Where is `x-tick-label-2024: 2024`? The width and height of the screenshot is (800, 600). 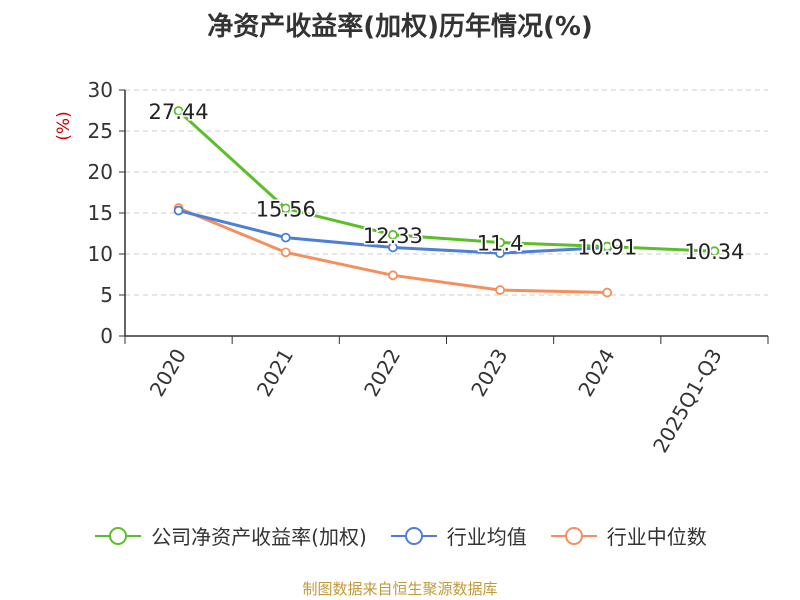
x-tick-label-2024: 2024 is located at coordinates (596, 373).